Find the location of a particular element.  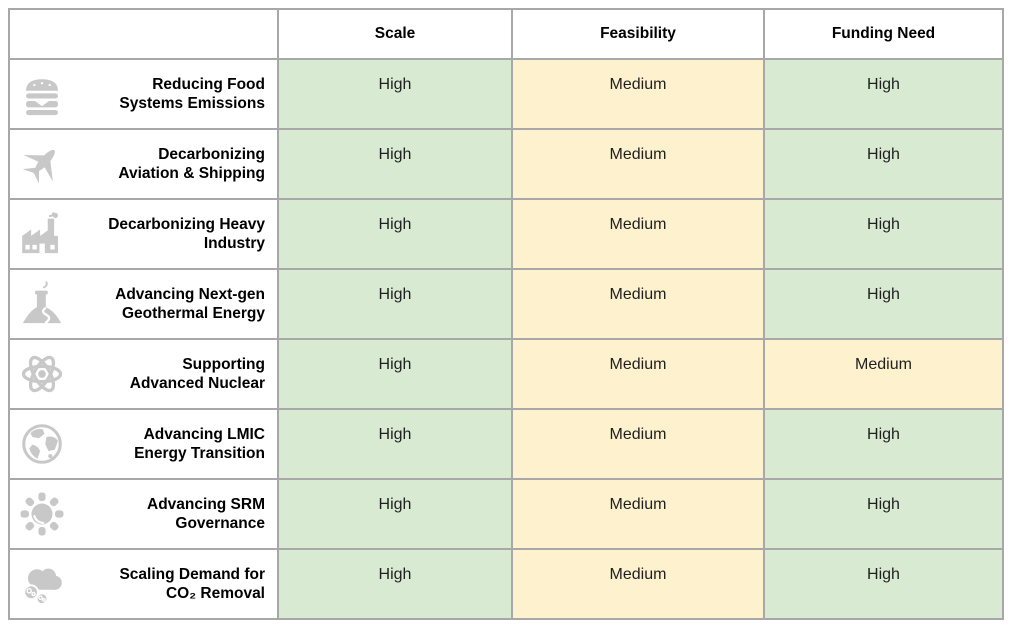

row-header-food-systems: Reducing Food Systems Emissions is located at coordinates (143, 94).